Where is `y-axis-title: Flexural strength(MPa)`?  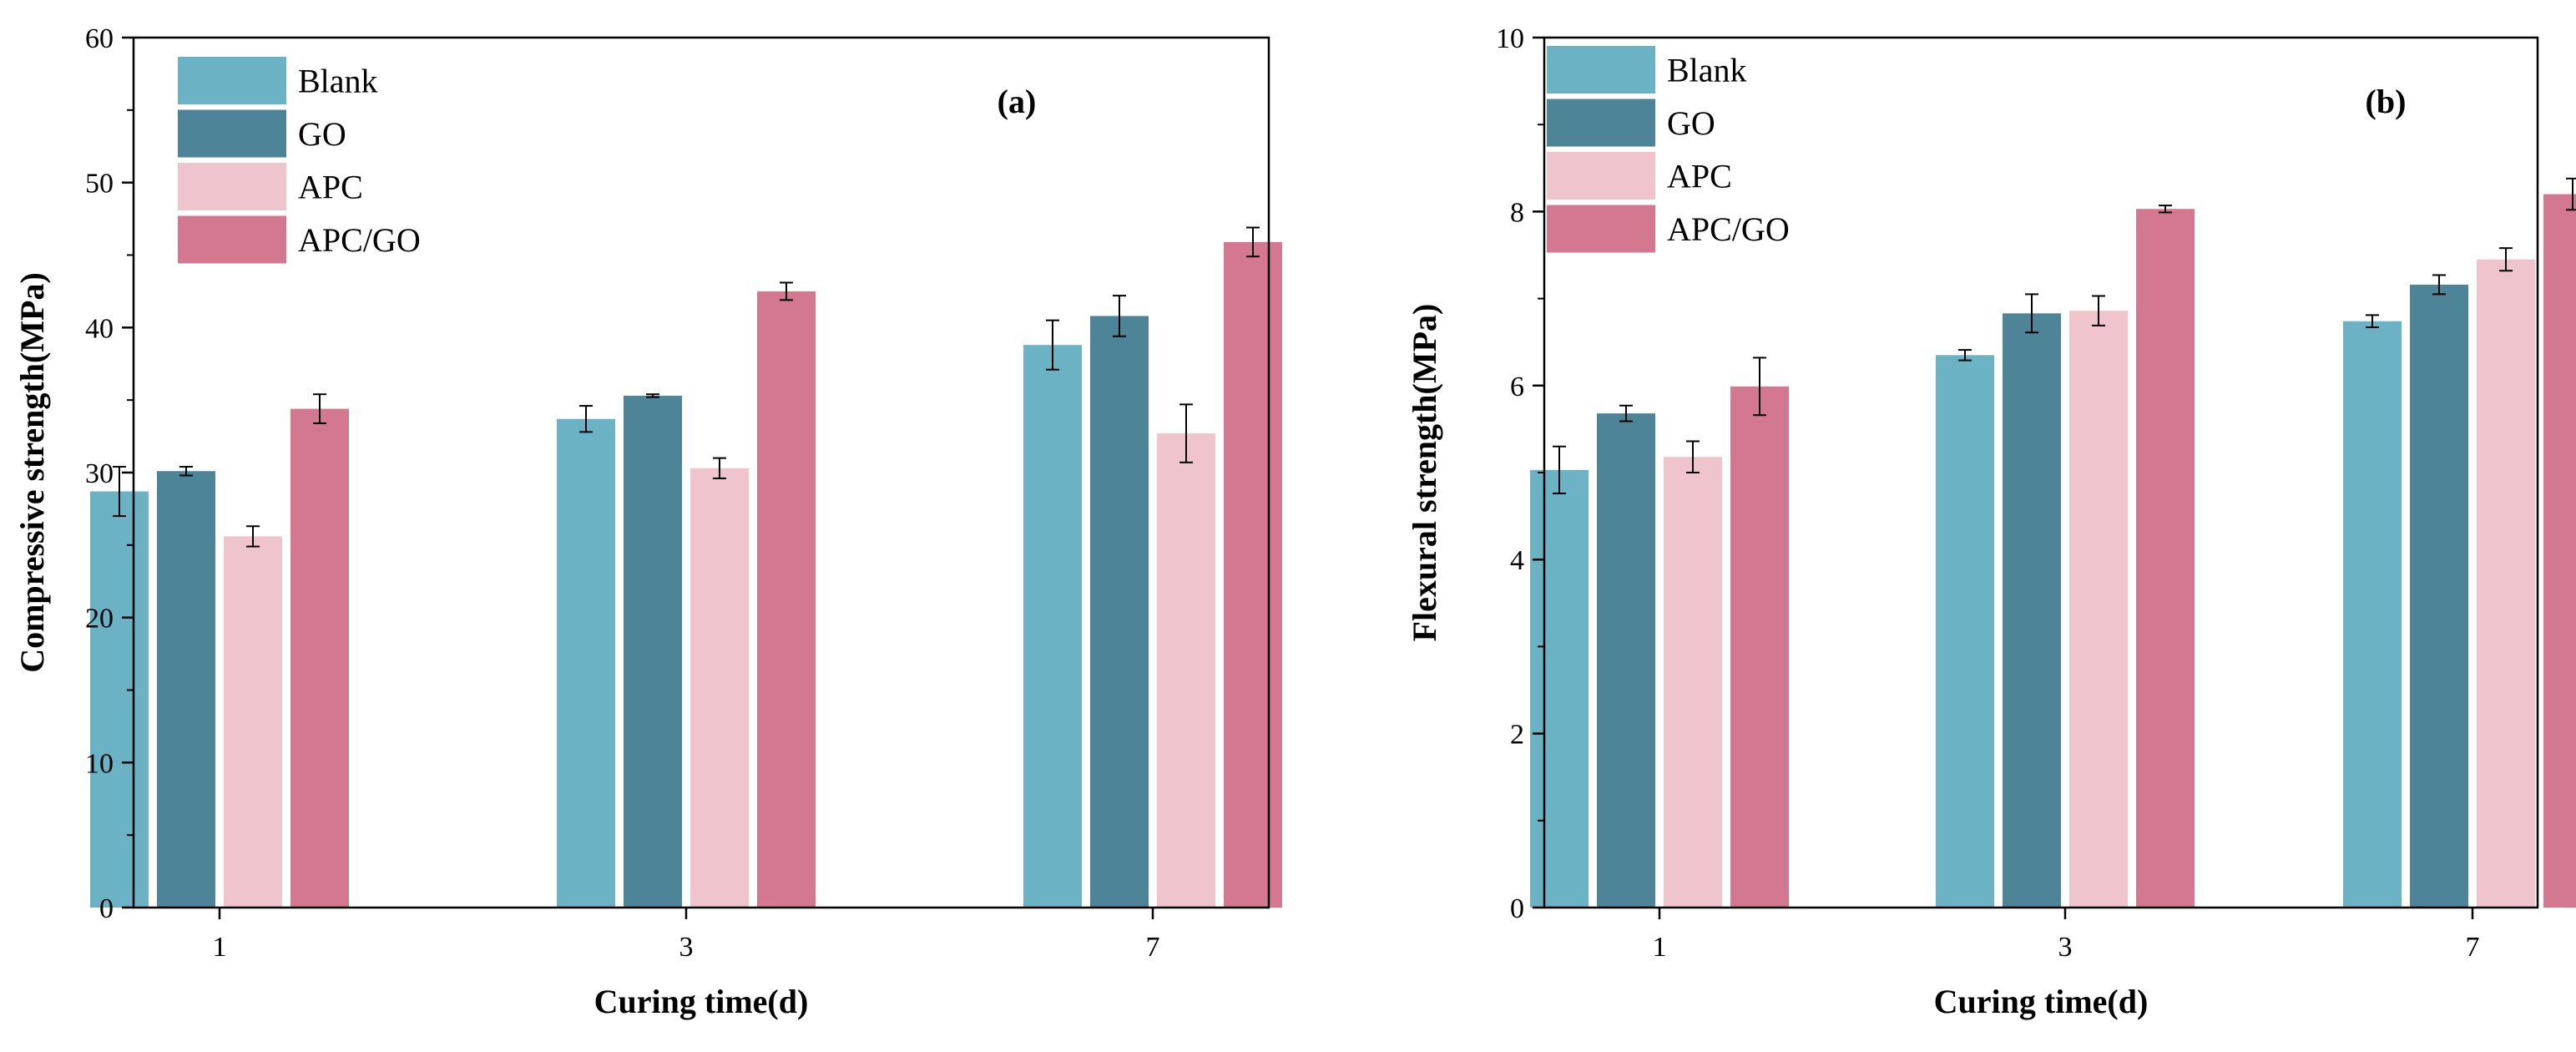
y-axis-title: Flexural strength(MPa) is located at coordinates (1424, 473).